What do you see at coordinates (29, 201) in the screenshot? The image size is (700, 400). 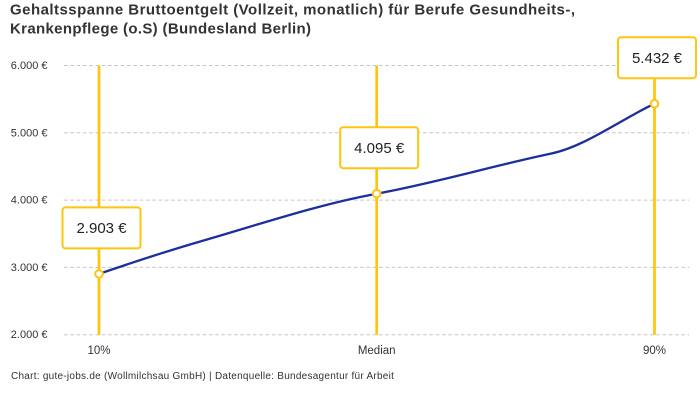 I see `svg-text: 4.000 €` at bounding box center [29, 201].